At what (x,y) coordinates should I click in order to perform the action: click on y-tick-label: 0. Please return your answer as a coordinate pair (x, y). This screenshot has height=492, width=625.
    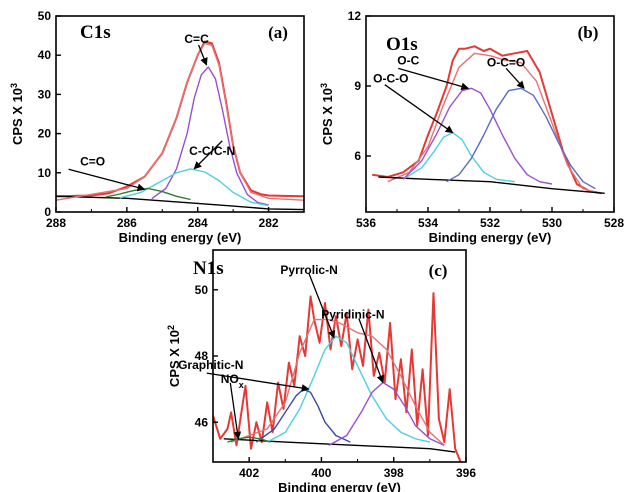
    Looking at the image, I should click on (47, 212).